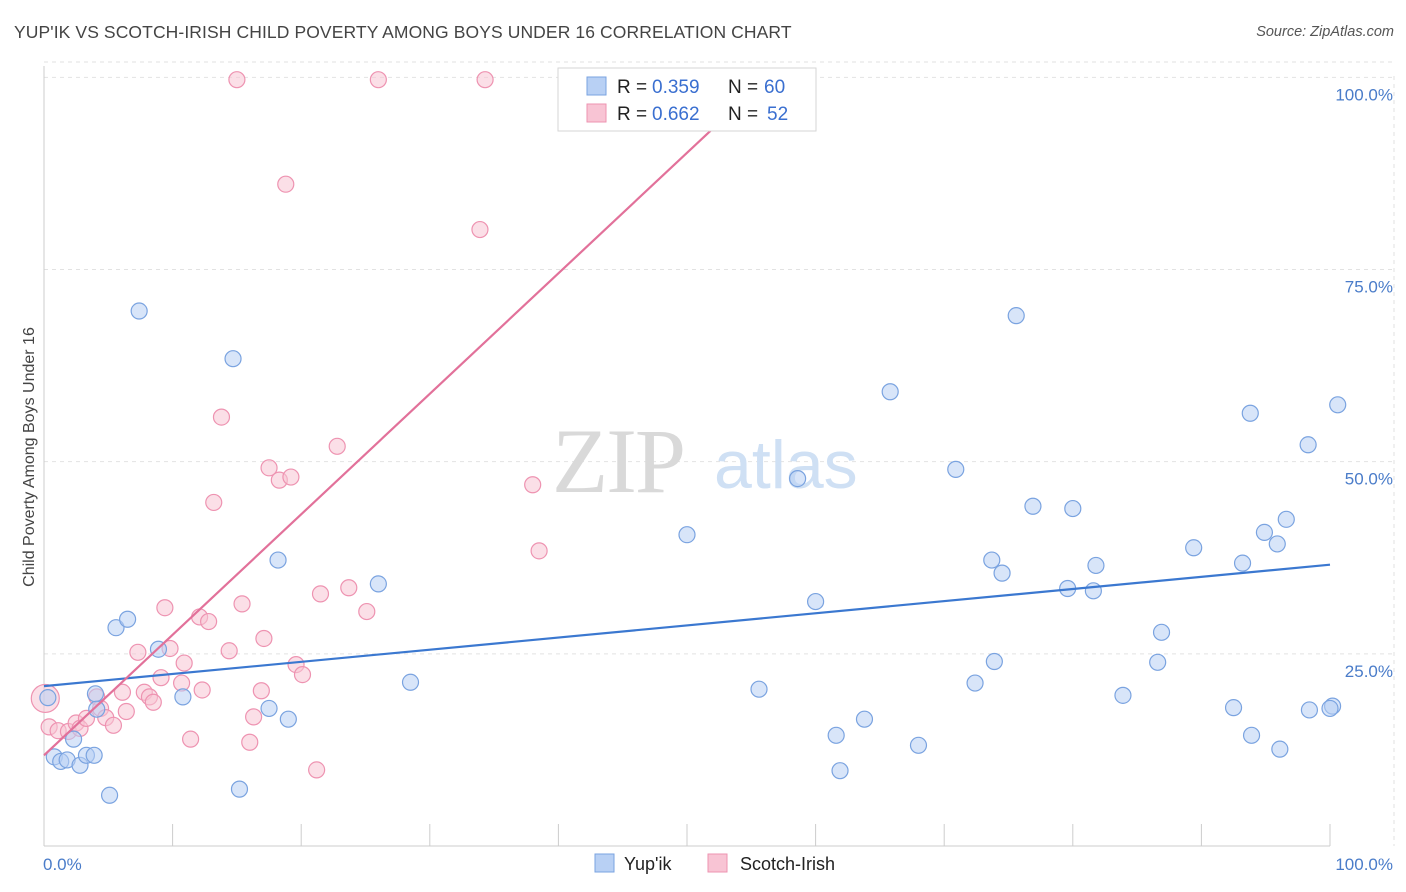 The height and width of the screenshot is (892, 1406). I want to click on bottom-legend-swatch-yupik, so click(604, 863).